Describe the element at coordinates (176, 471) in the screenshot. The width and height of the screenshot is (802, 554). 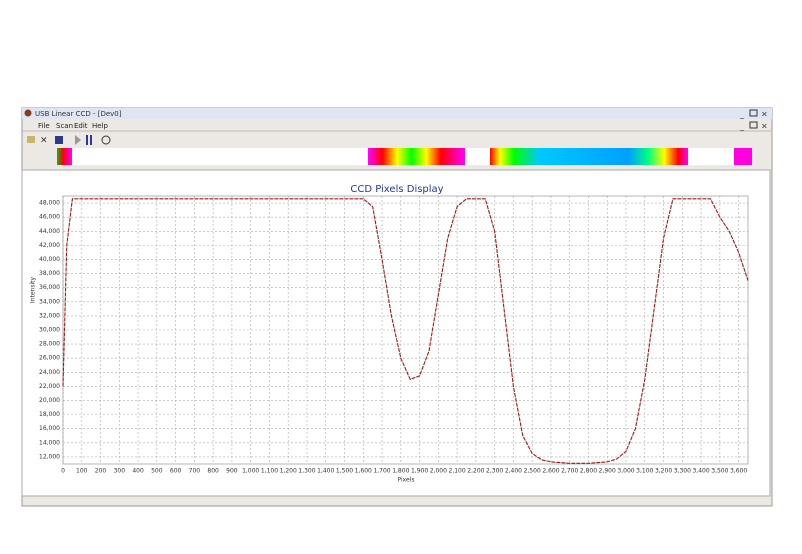
I see `x-tick-label: 600` at that location.